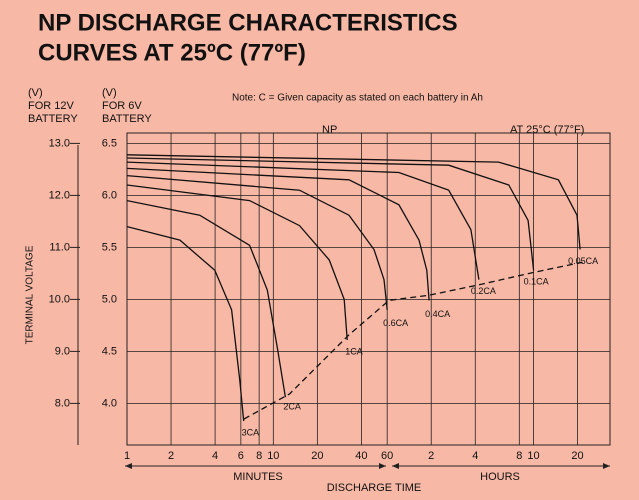  Describe the element at coordinates (59, 195) in the screenshot. I see `y2-tick-label: 12.0` at that location.